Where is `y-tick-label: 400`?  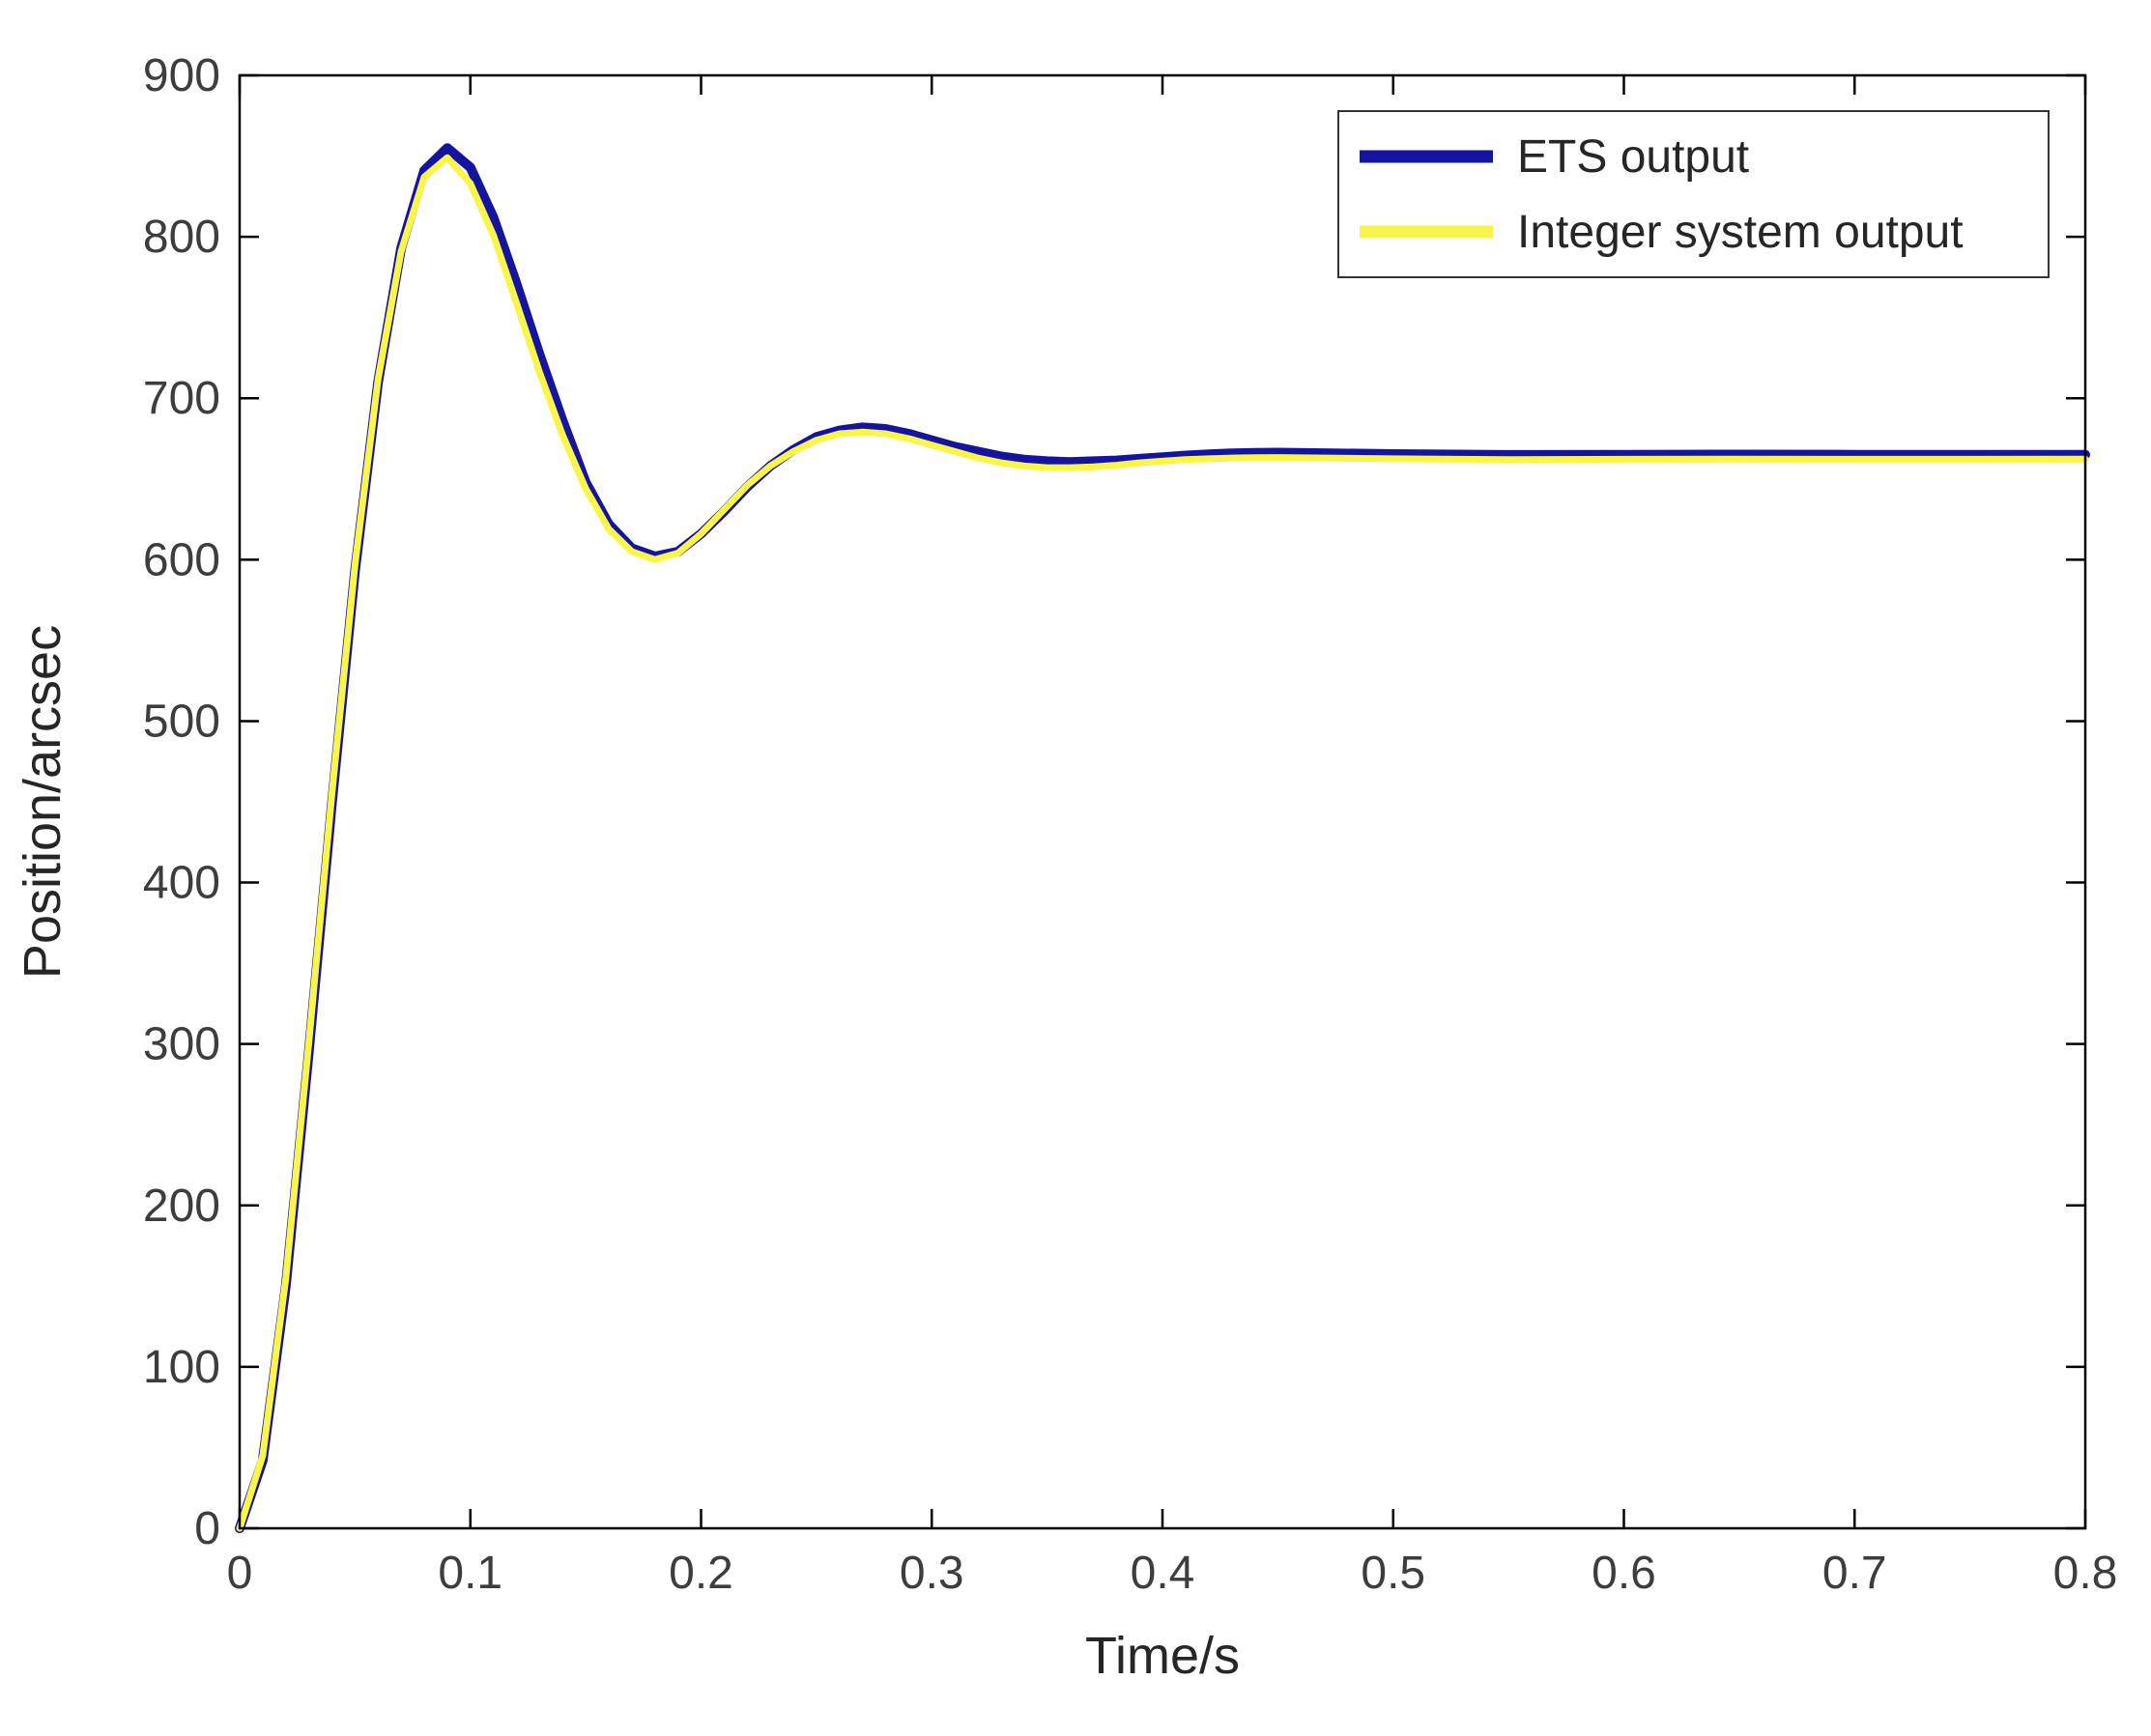 y-tick-label: 400 is located at coordinates (181, 883).